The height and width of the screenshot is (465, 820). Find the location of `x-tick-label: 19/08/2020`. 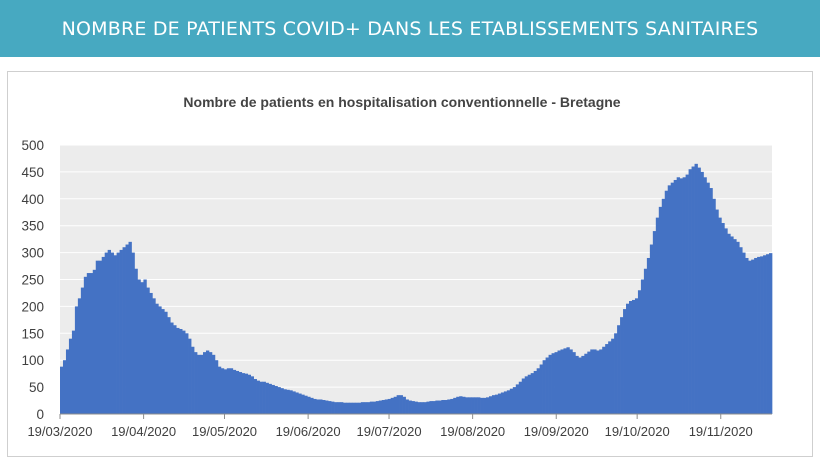

x-tick-label: 19/08/2020 is located at coordinates (472, 431).